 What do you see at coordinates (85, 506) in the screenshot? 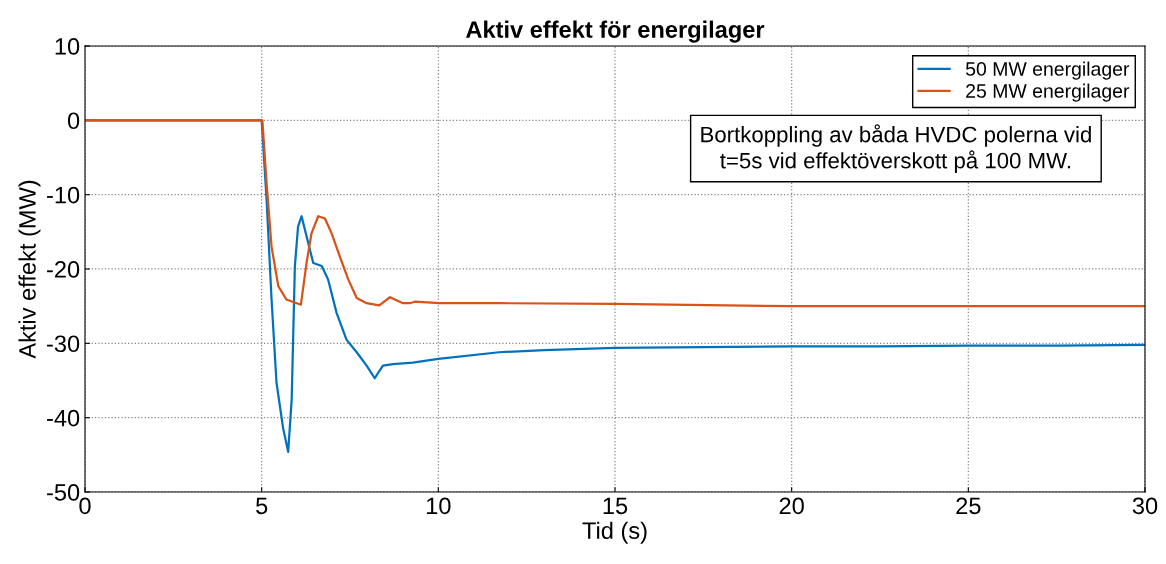
I see `x-tick-label: 0` at bounding box center [85, 506].